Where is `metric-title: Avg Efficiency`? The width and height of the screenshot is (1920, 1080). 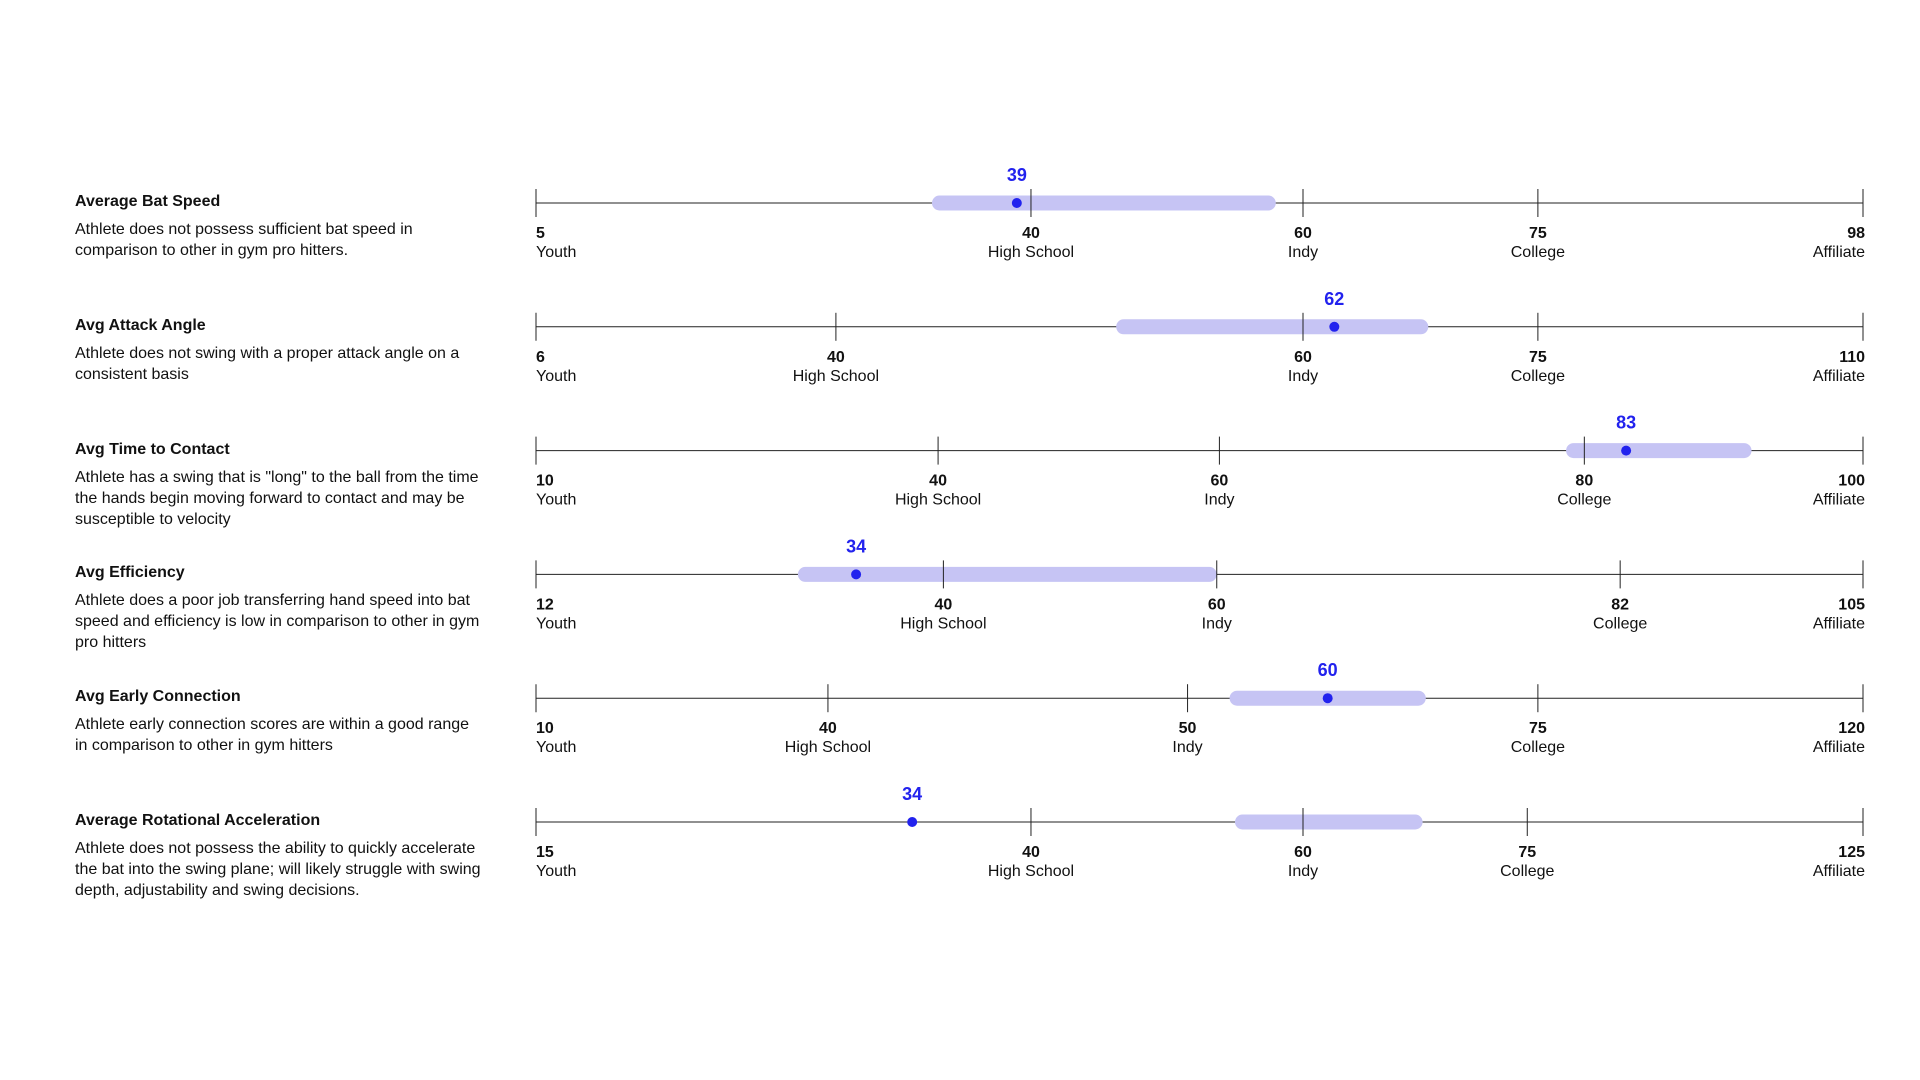
metric-title: Avg Efficiency is located at coordinates (130, 573).